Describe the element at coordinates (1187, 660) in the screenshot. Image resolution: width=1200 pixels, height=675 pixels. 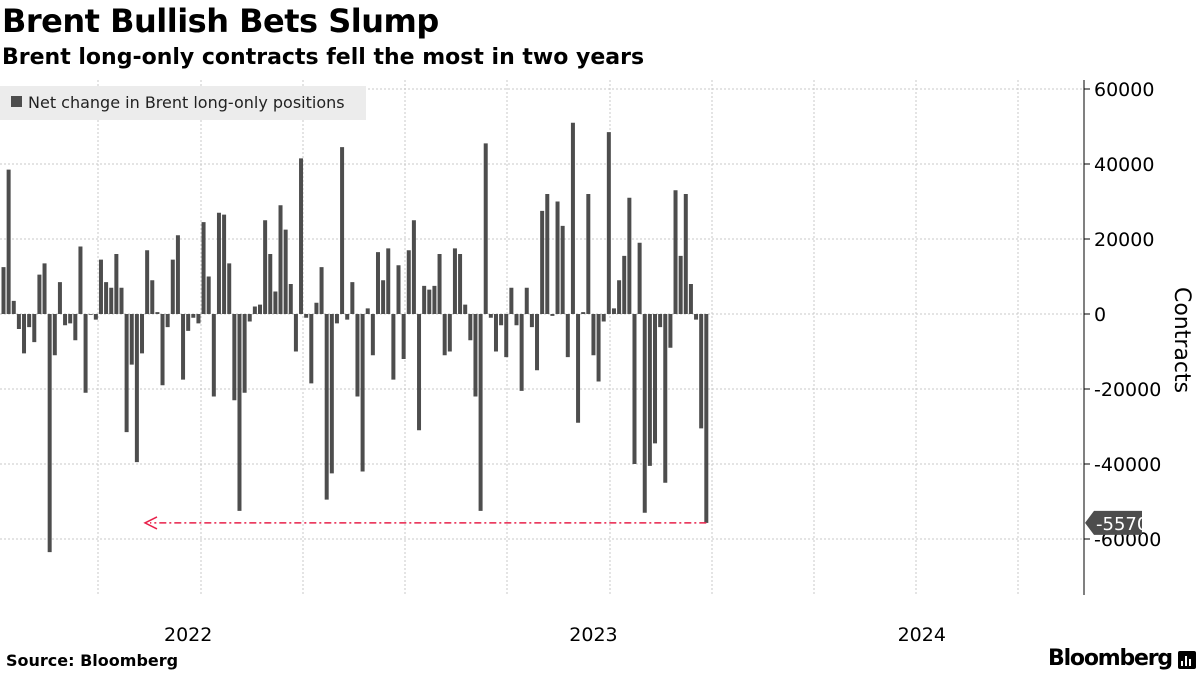
I see `bloomberg-chart-icon` at that location.